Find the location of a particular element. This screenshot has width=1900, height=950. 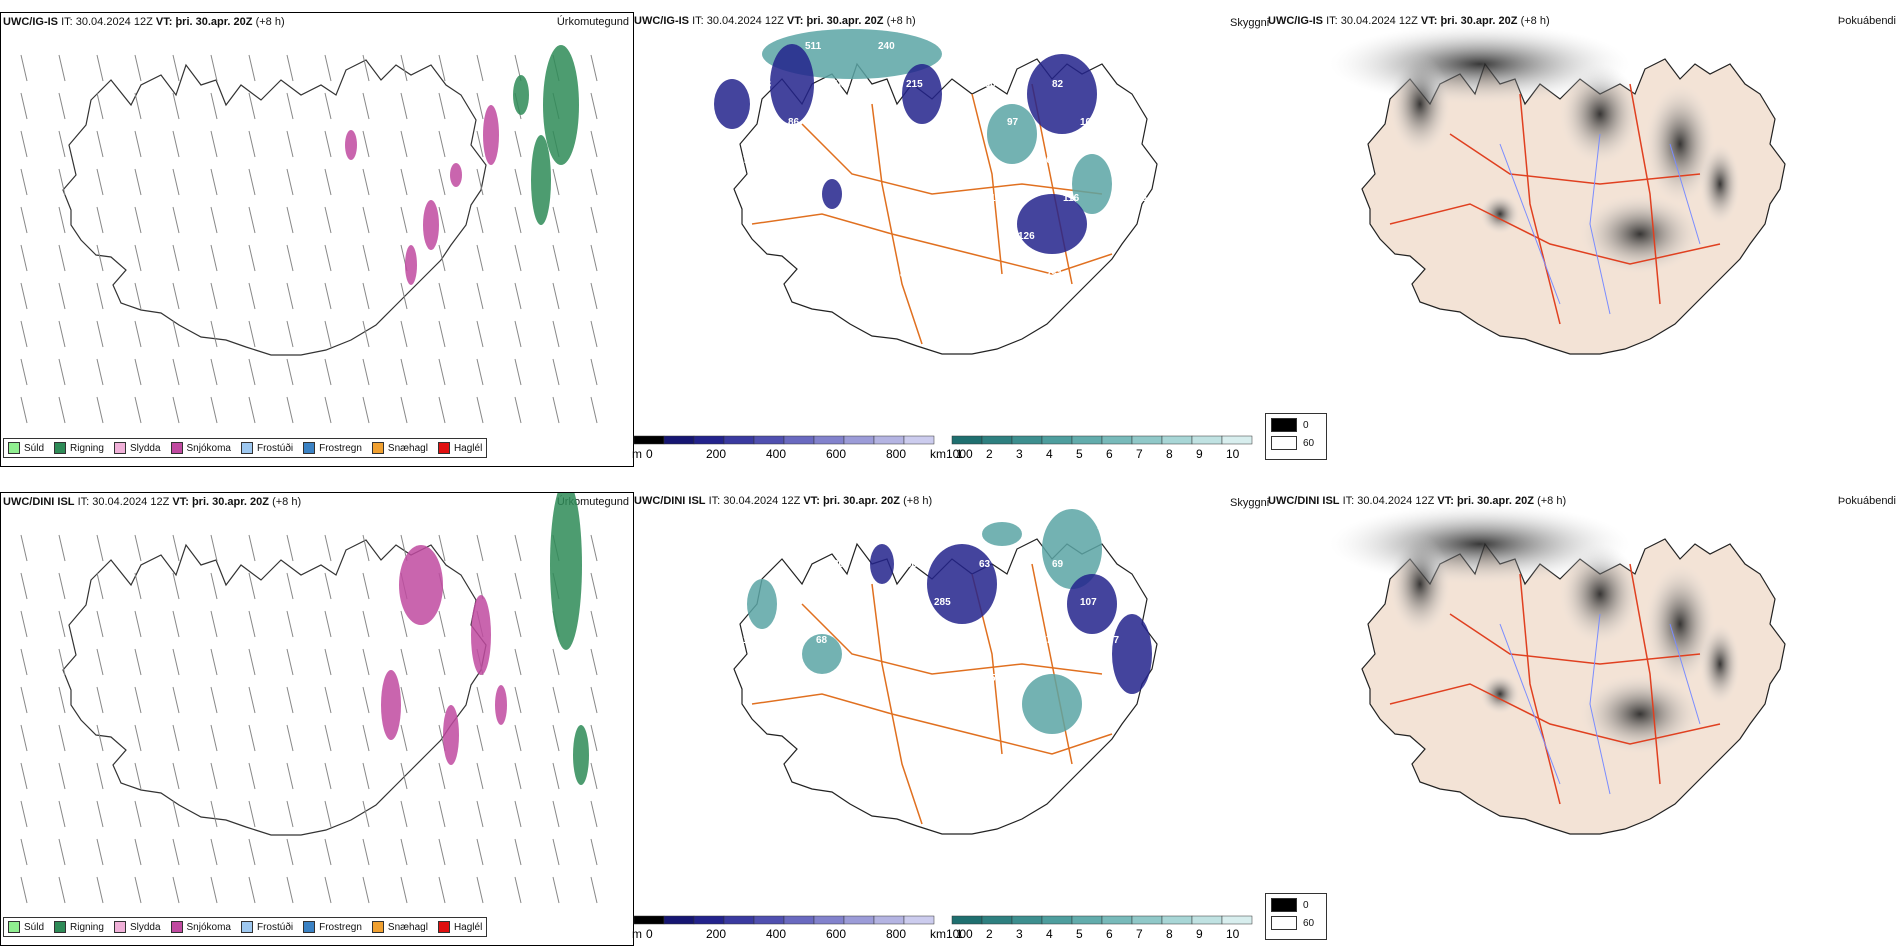

vt-label: VT: is located at coordinates (1429, 21).